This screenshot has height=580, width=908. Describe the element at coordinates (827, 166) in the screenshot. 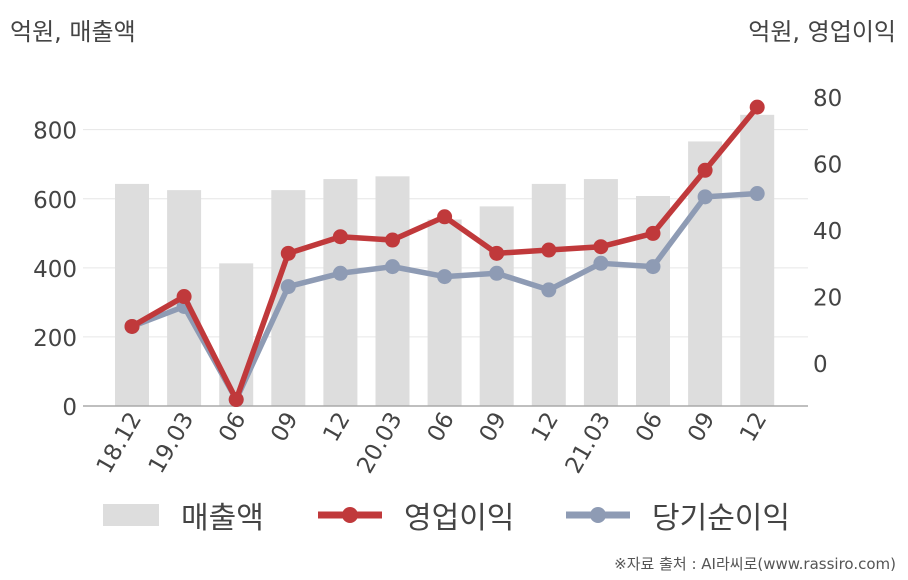

I see `right-tick-label: 60` at that location.